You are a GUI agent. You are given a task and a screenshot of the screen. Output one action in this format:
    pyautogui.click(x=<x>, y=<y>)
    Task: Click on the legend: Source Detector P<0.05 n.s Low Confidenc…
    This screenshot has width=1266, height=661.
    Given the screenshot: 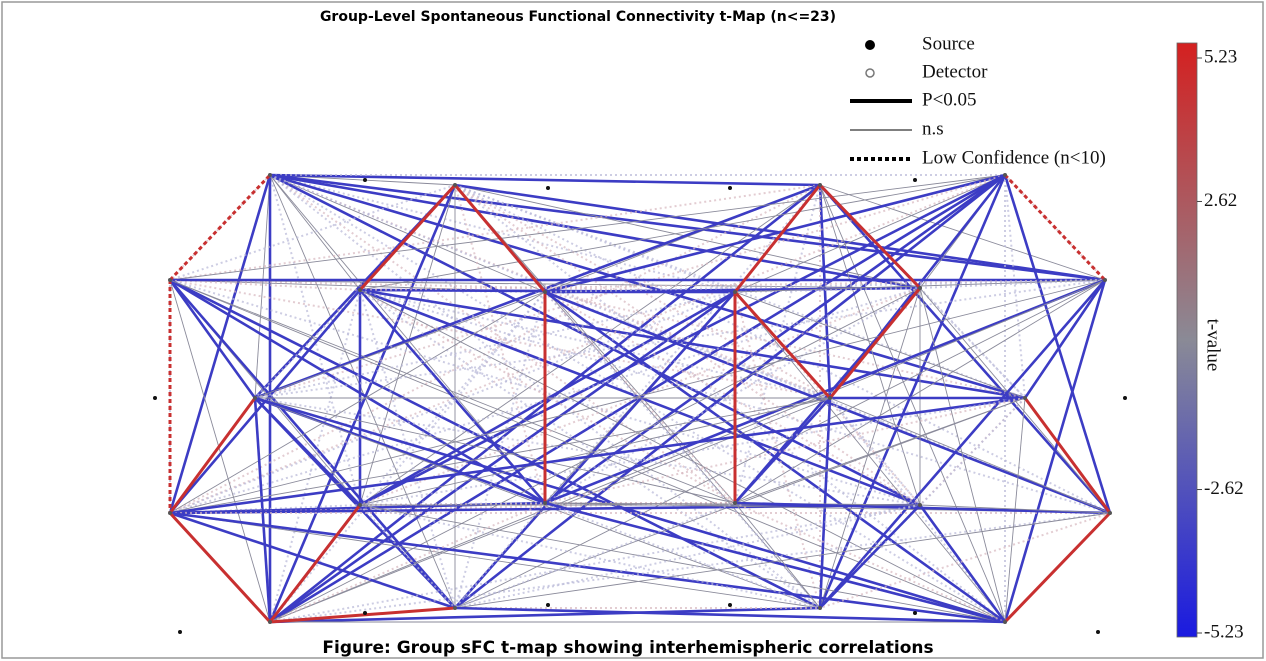 What is the action you would take?
    pyautogui.click(x=978, y=100)
    